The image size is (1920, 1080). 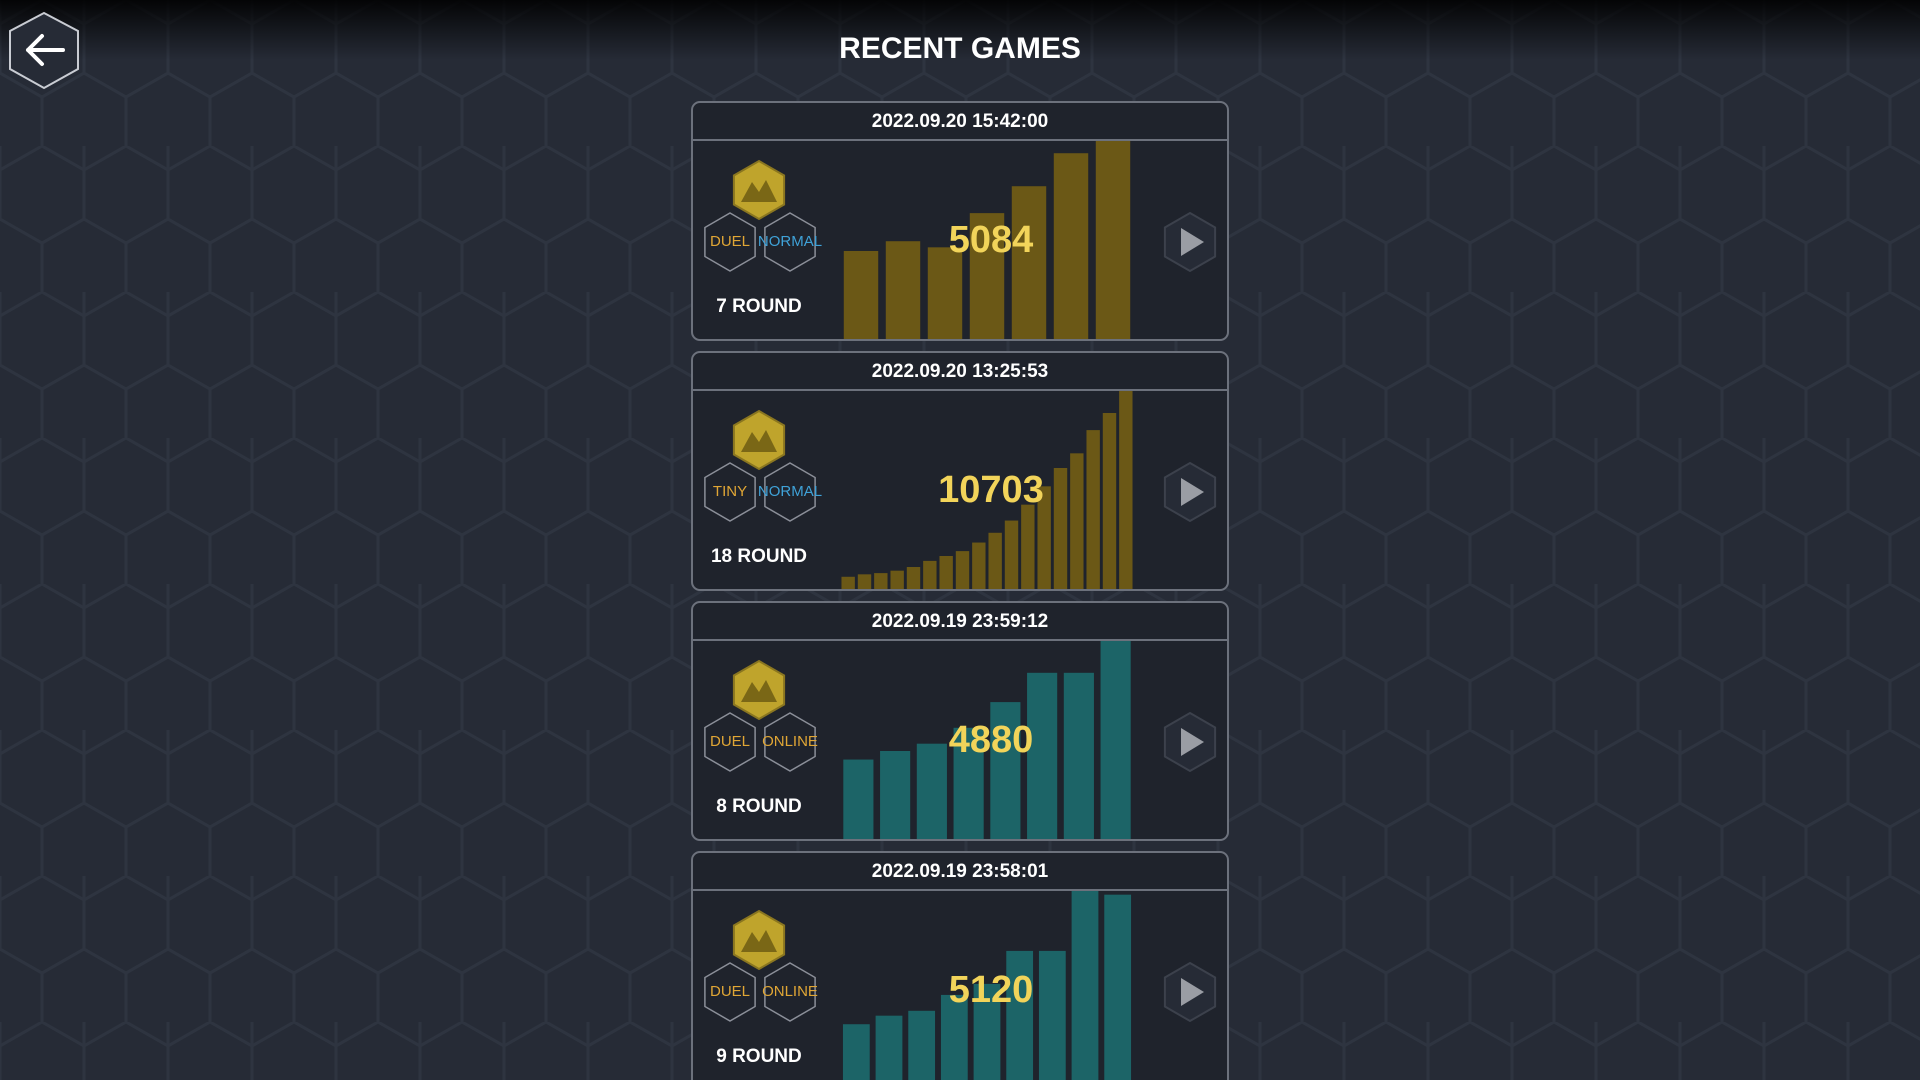 I want to click on game-score: 10703, so click(x=991, y=490).